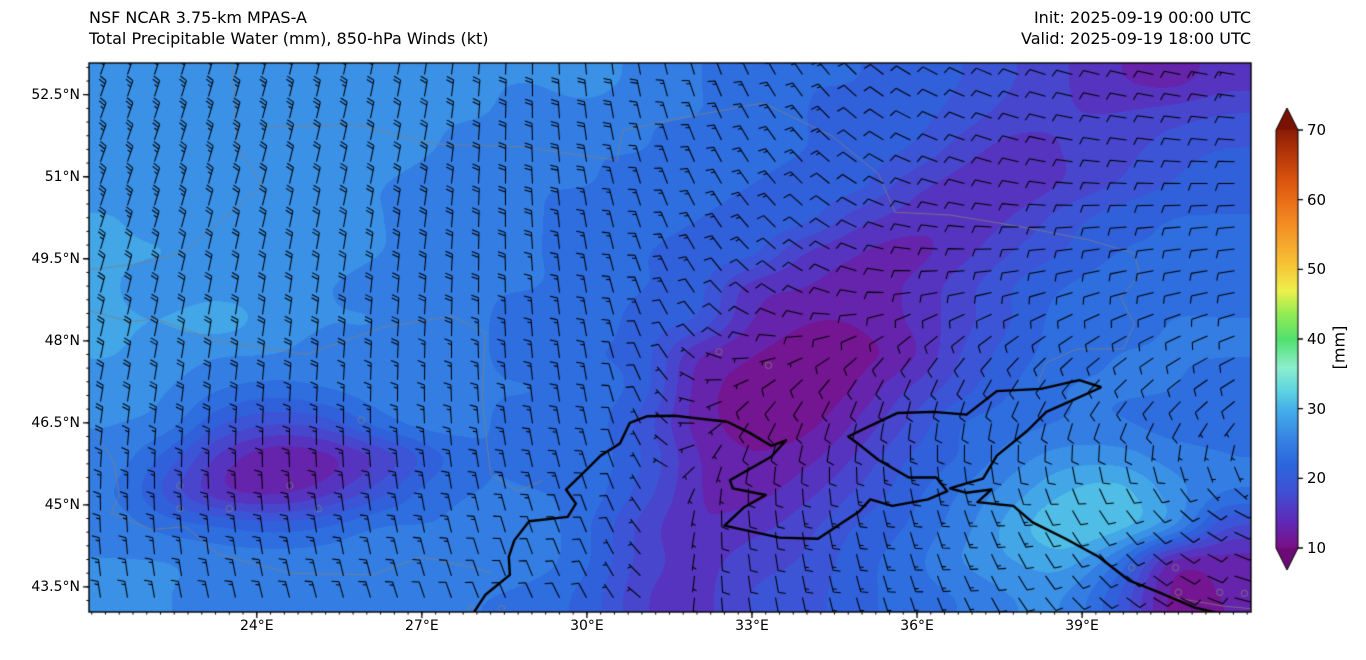  What do you see at coordinates (1317, 130) in the screenshot?
I see `colorbar-tick-label: 70` at bounding box center [1317, 130].